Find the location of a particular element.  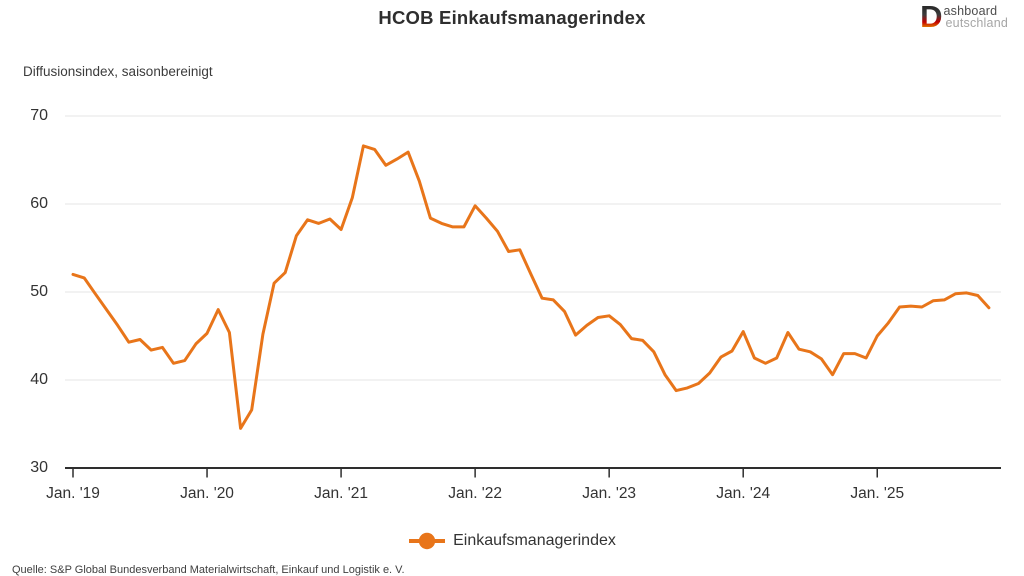

legend: Einkaufsmanagerindex is located at coordinates (512, 541).